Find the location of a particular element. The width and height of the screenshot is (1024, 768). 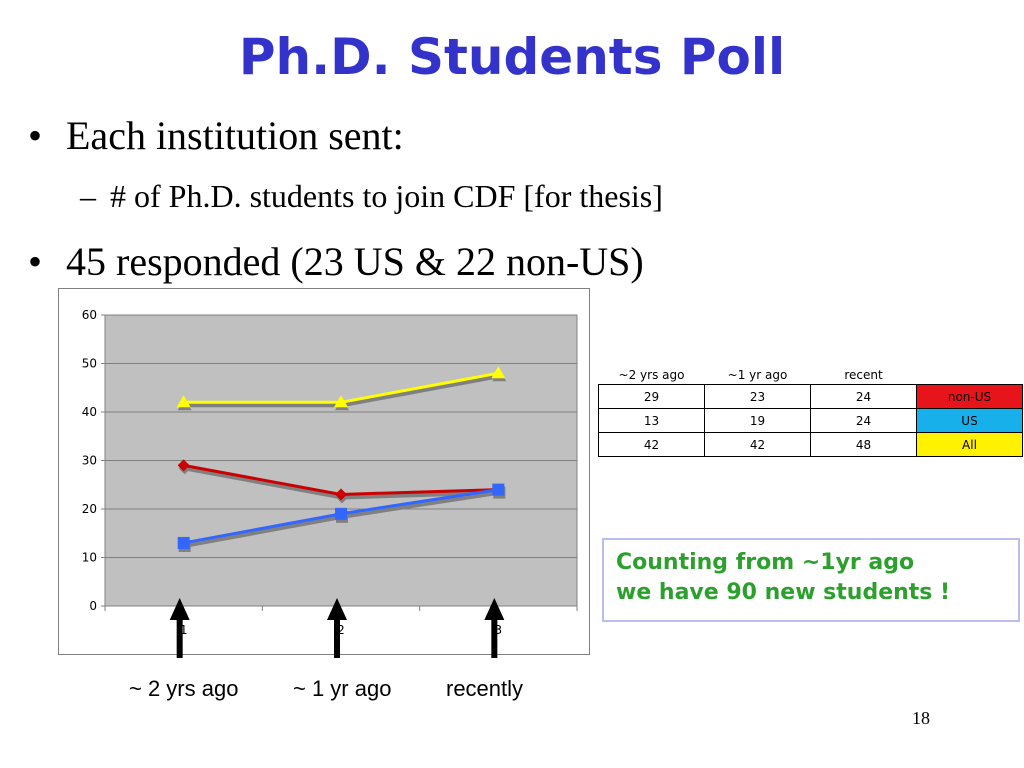

series-group is located at coordinates (341, 459).